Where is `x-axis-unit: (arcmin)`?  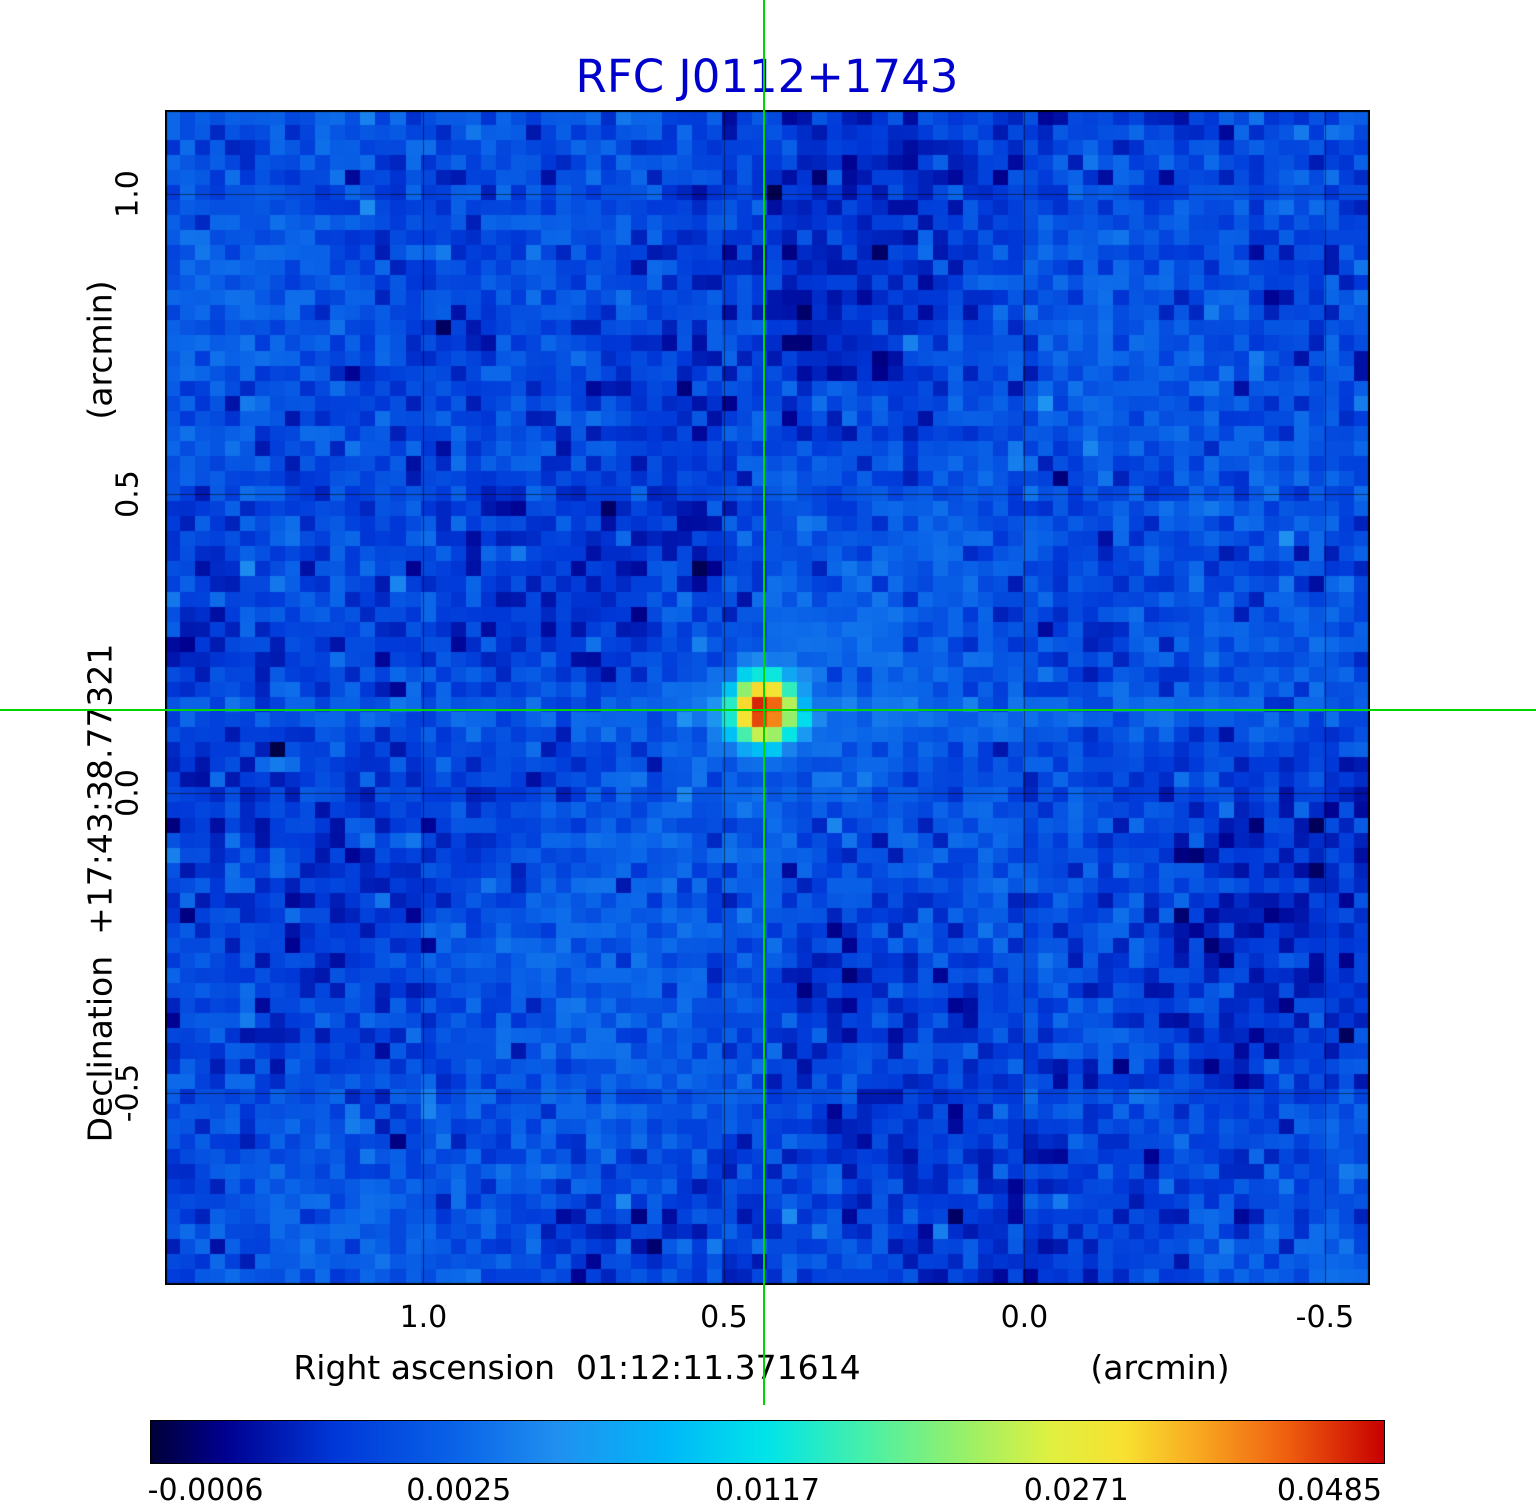 x-axis-unit: (arcmin) is located at coordinates (1160, 1367).